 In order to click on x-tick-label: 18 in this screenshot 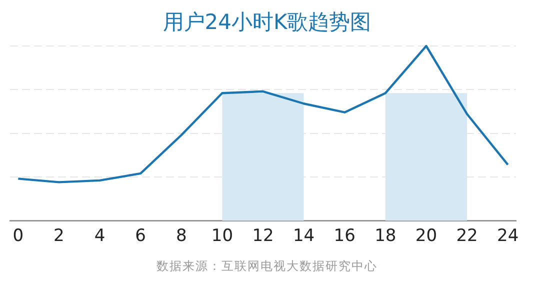, I will do `click(385, 236)`.